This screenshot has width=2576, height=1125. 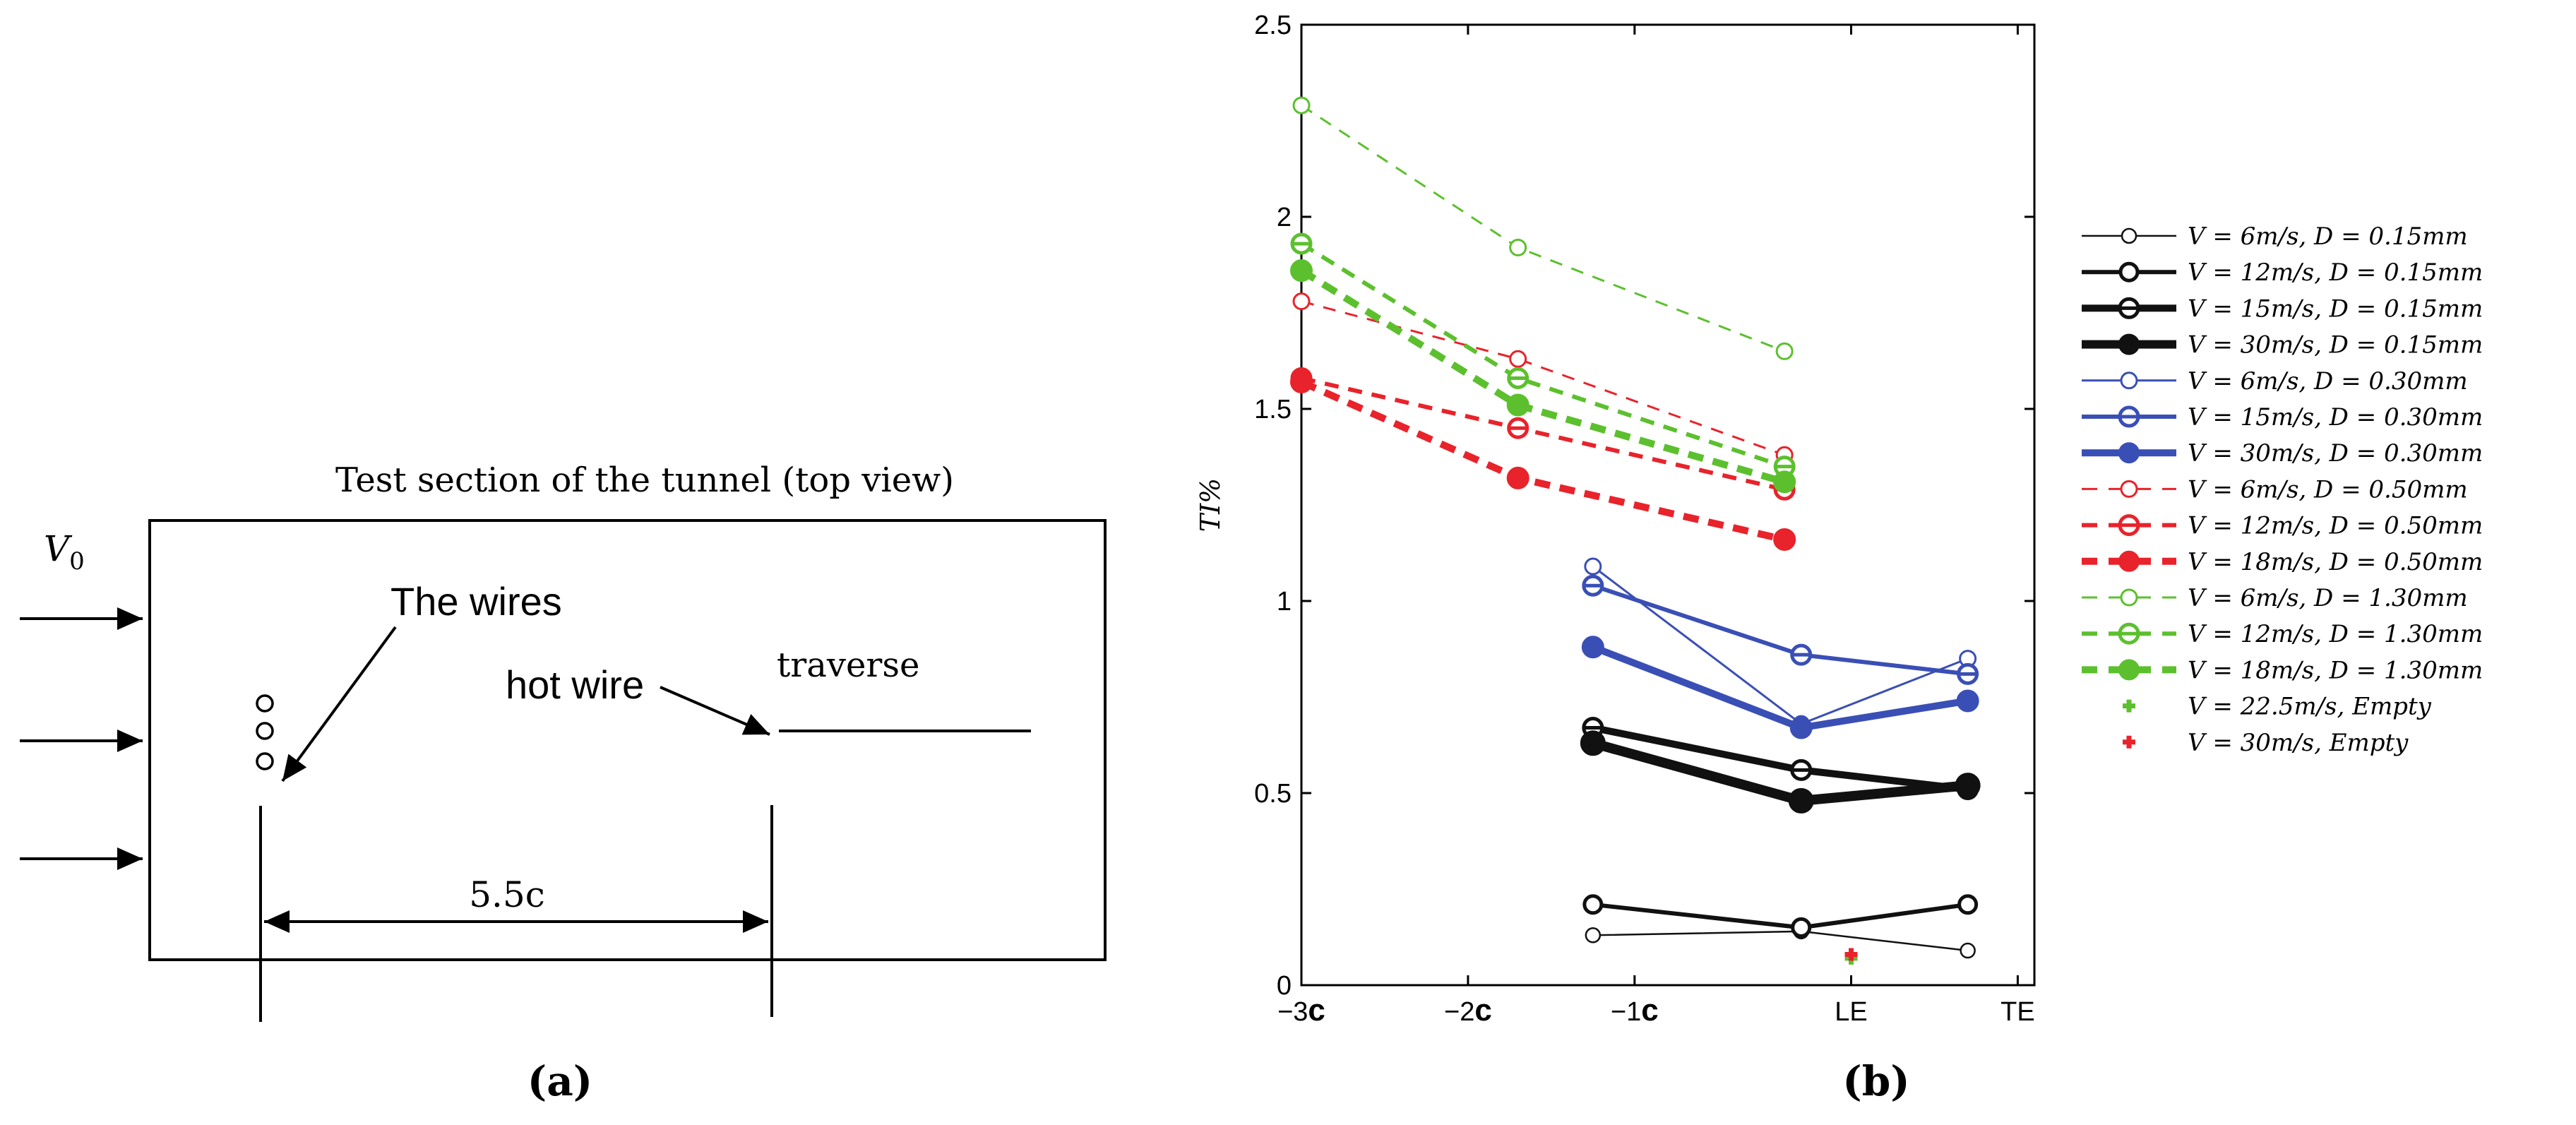 What do you see at coordinates (1459, 1012) in the screenshot?
I see `x-tick-label-text: −2` at bounding box center [1459, 1012].